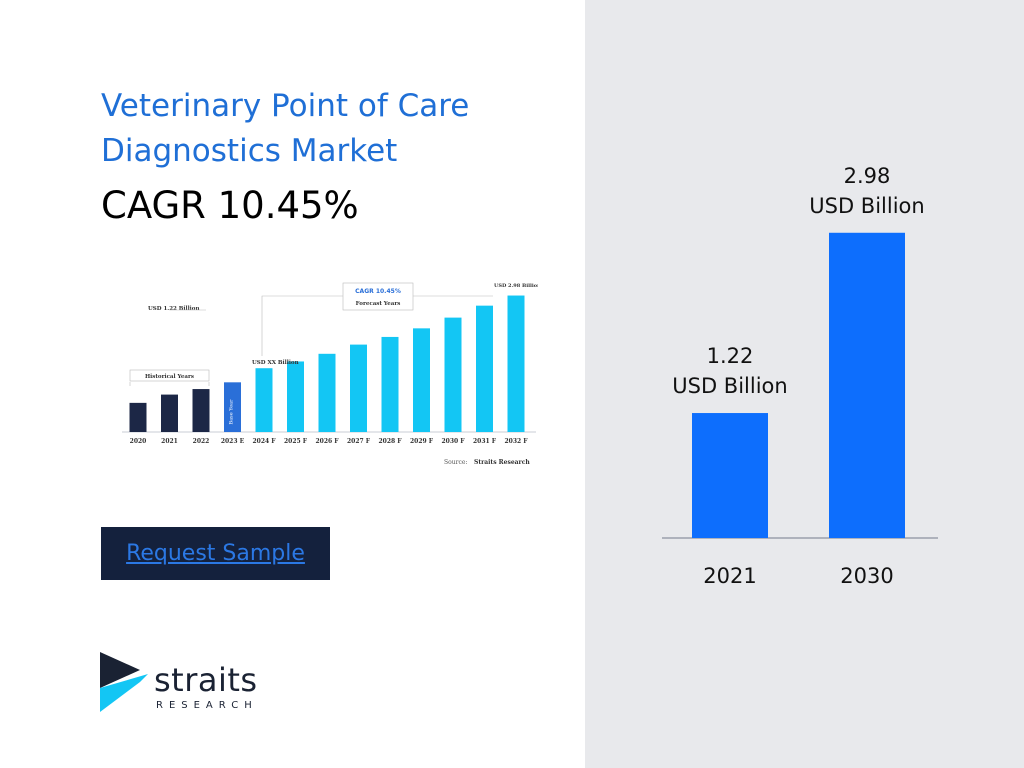 The image size is (1024, 768). Describe the element at coordinates (390, 441) in the screenshot. I see `thumb-x-tick-2028 F: 2028 F` at that location.